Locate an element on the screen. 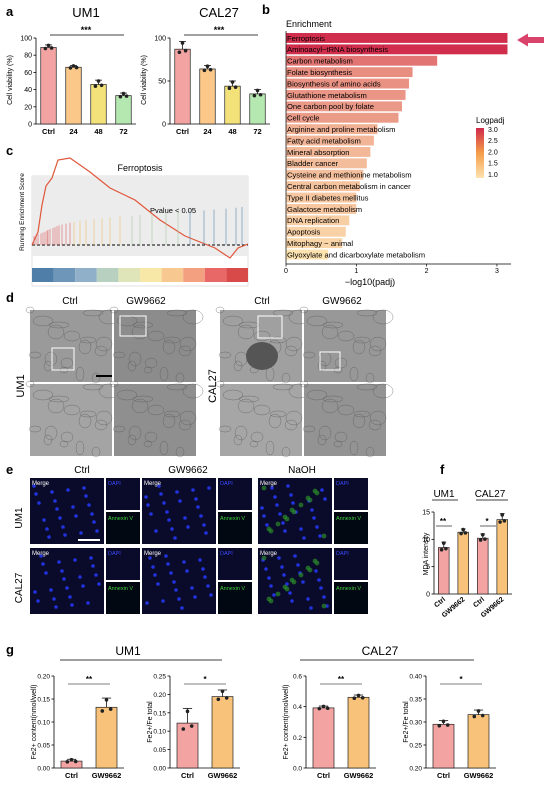 This screenshot has width=550, height=792. panel-label-e: e is located at coordinates (9, 469).